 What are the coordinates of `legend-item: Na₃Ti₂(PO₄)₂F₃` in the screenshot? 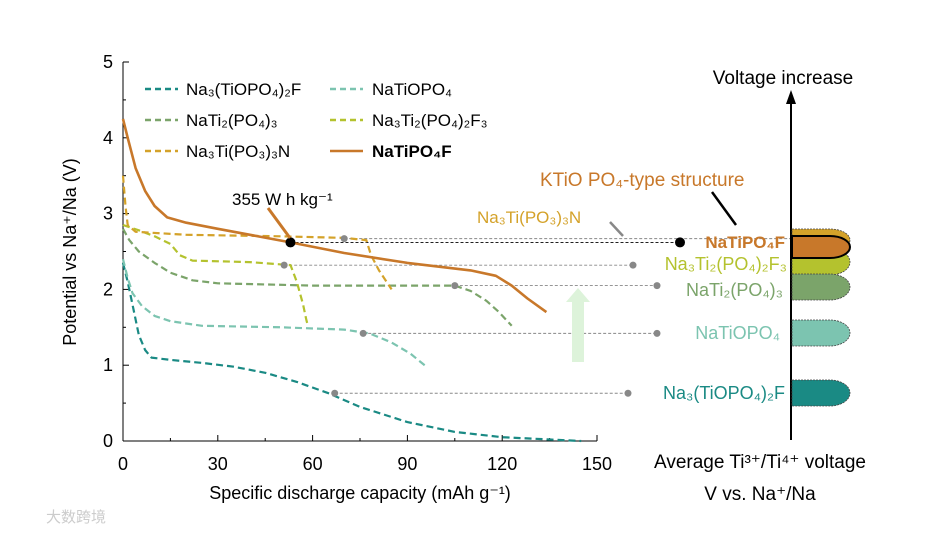 It's located at (409, 120).